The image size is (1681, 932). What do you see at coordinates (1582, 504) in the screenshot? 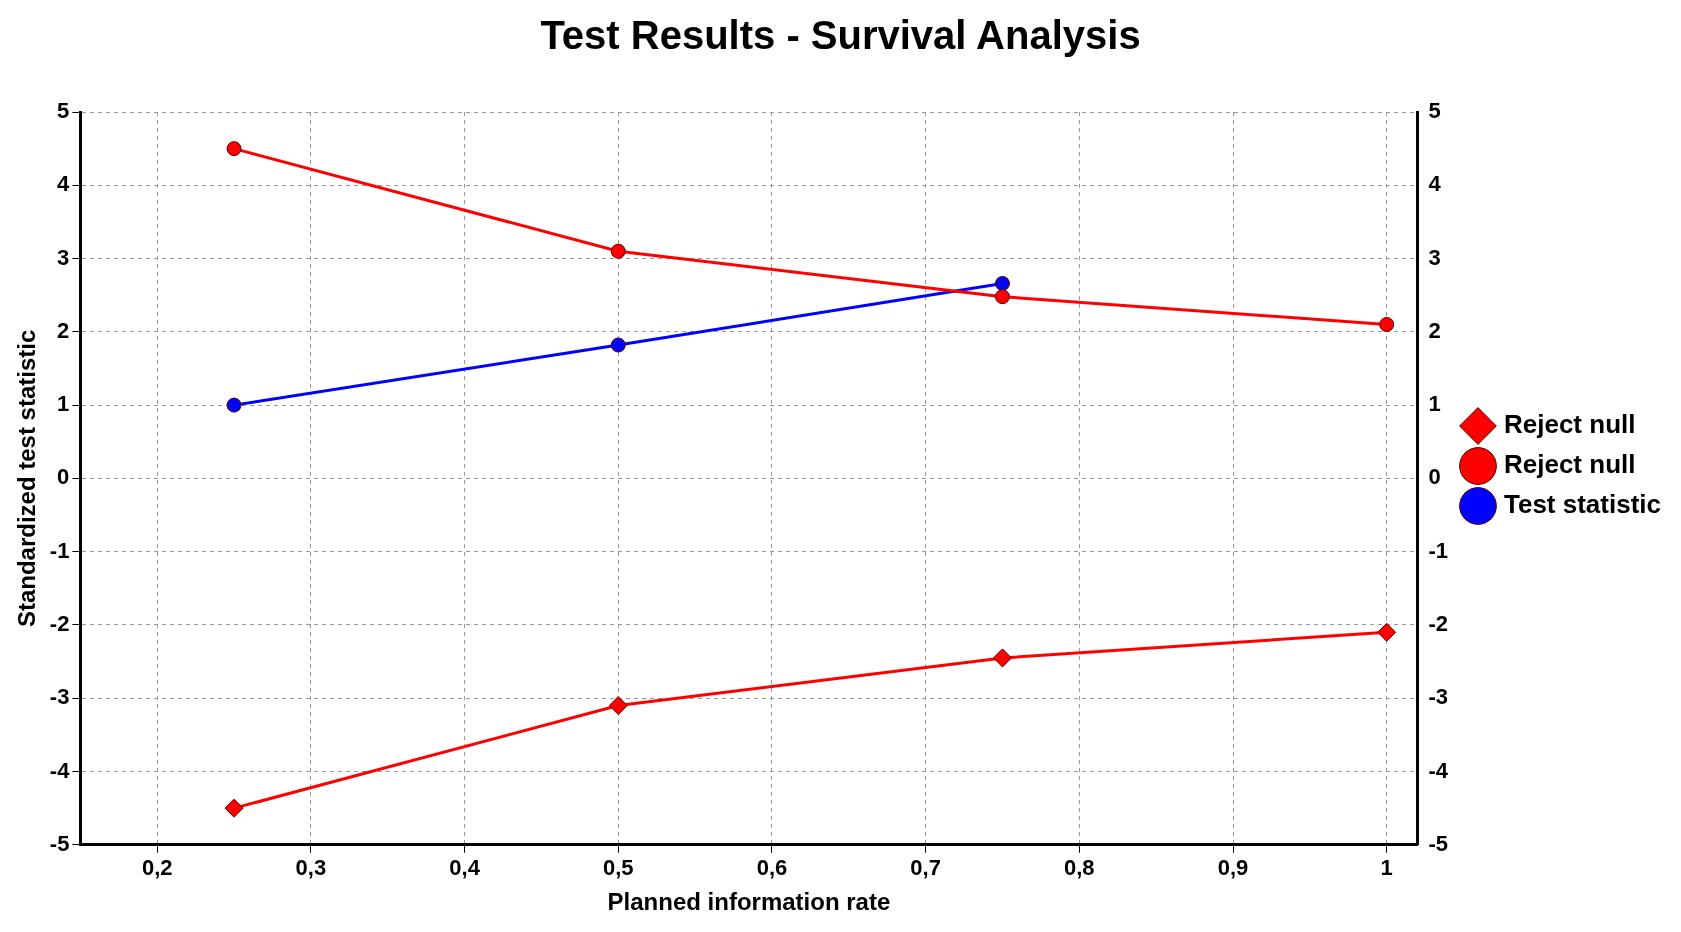
I see `legend-label: Test statistic` at bounding box center [1582, 504].